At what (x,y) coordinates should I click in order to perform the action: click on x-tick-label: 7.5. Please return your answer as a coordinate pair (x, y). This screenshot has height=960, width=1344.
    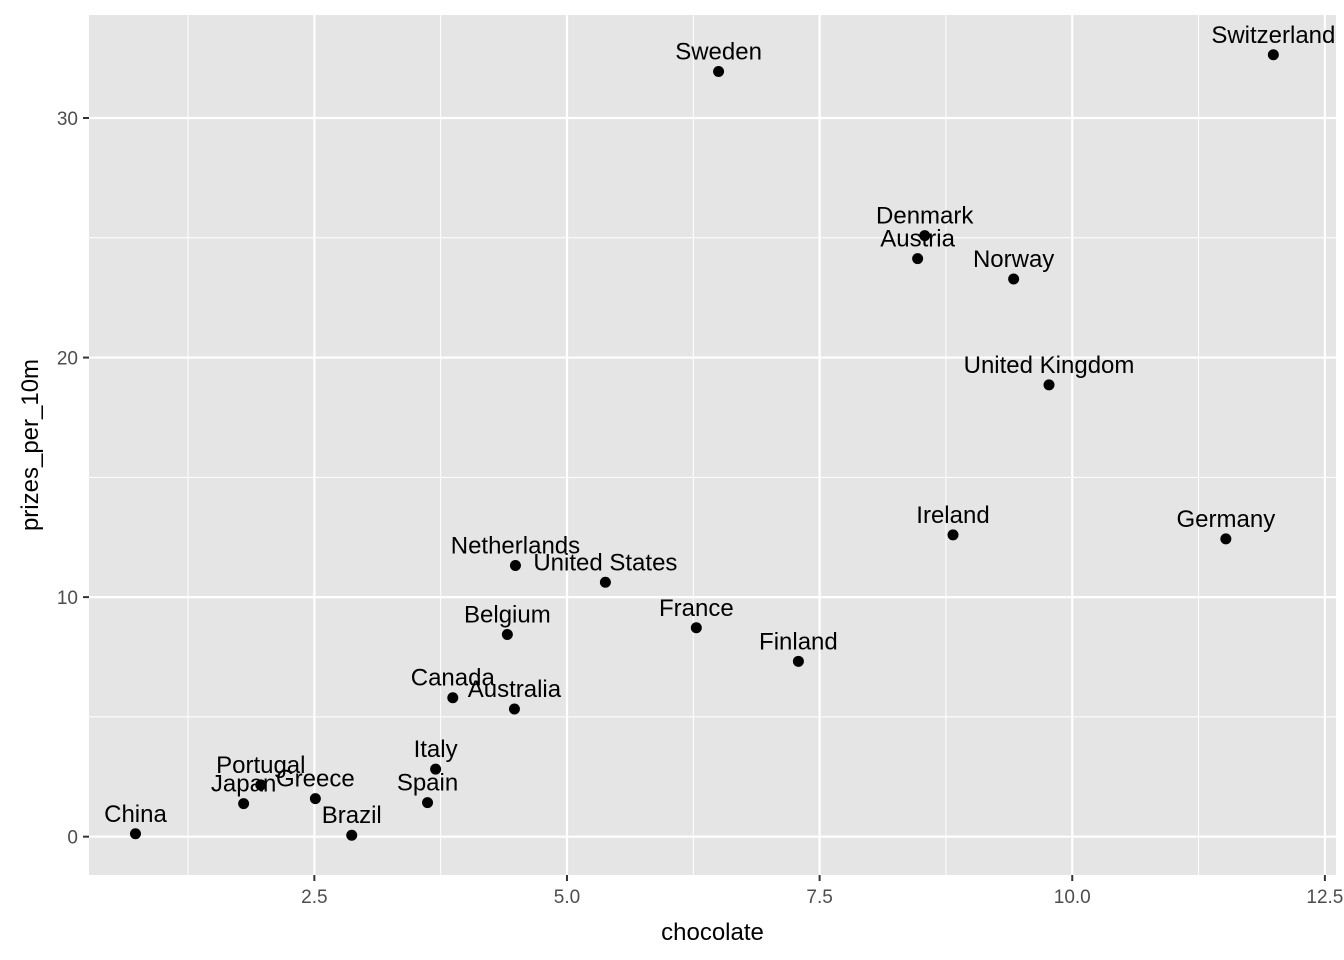
    Looking at the image, I should click on (819, 897).